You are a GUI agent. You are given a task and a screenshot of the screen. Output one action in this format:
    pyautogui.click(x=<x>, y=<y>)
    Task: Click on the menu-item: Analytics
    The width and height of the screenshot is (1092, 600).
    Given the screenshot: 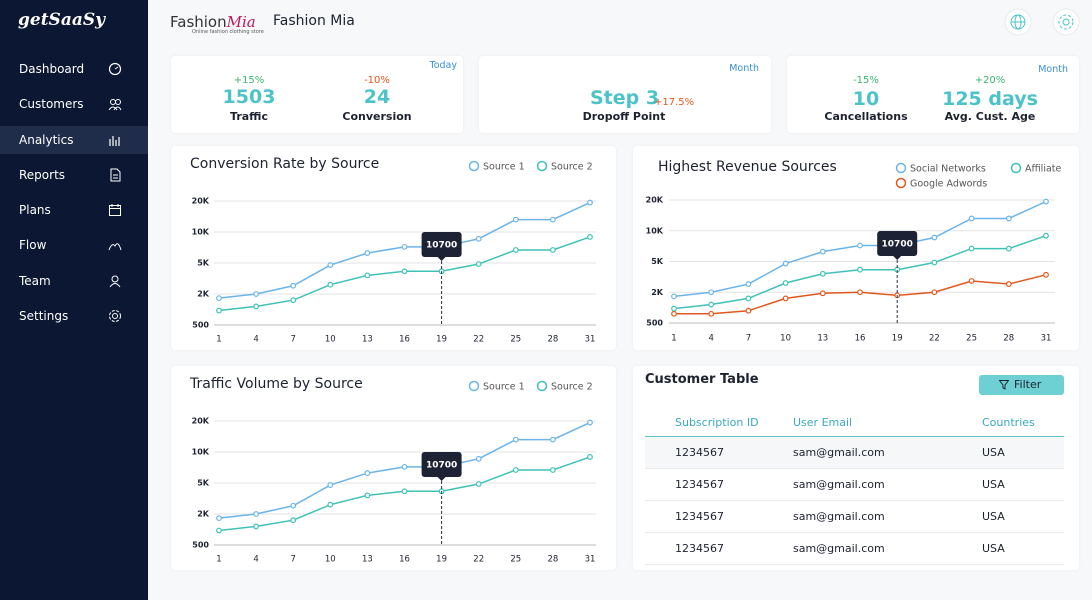 What is the action you would take?
    pyautogui.click(x=74, y=140)
    